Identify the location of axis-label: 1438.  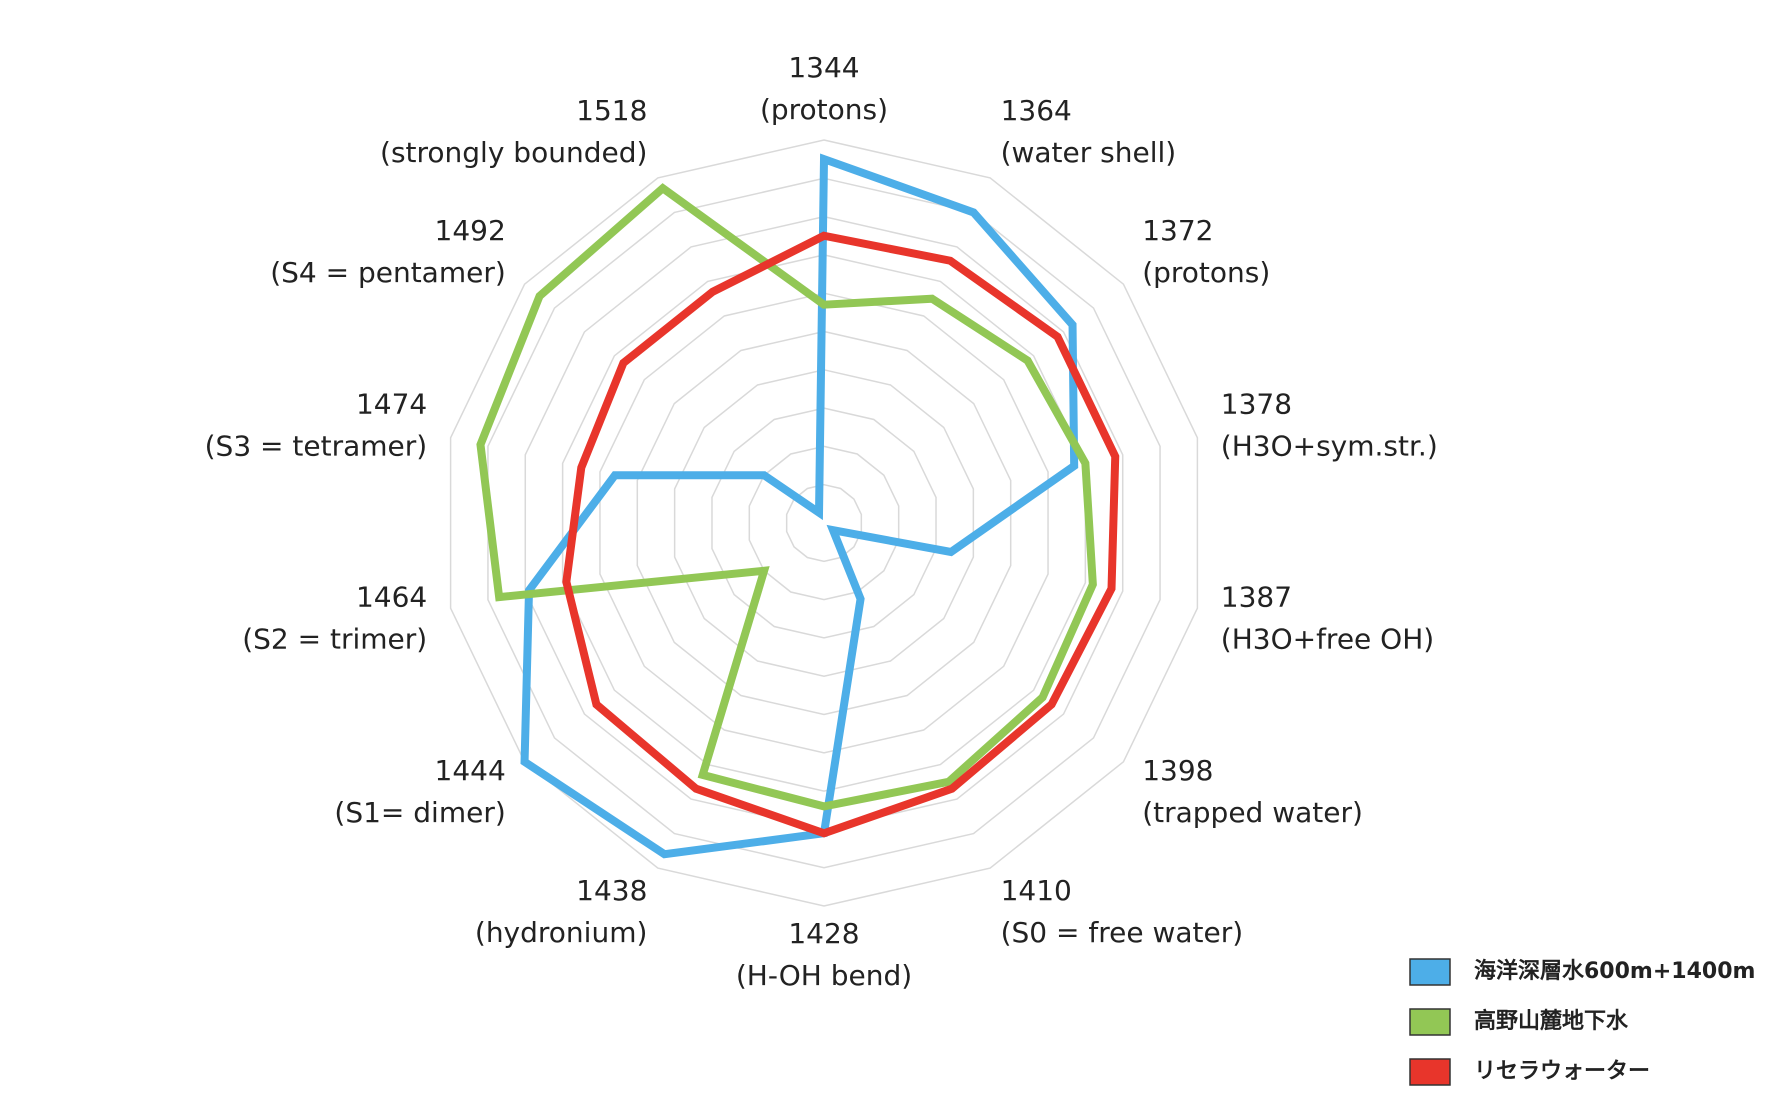
(611, 890).